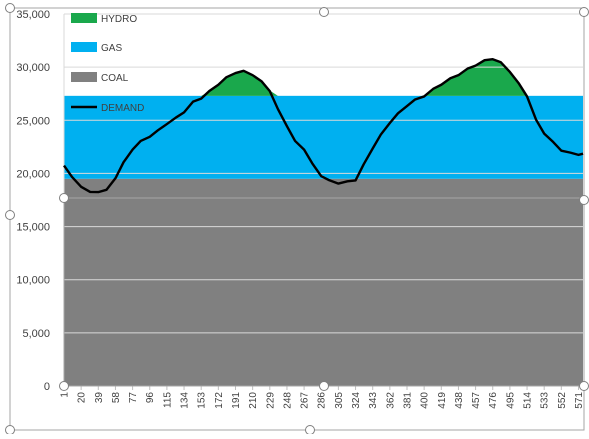 This screenshot has height=439, width=589. What do you see at coordinates (122, 108) in the screenshot?
I see `legend-label-demand: DEMAND` at bounding box center [122, 108].